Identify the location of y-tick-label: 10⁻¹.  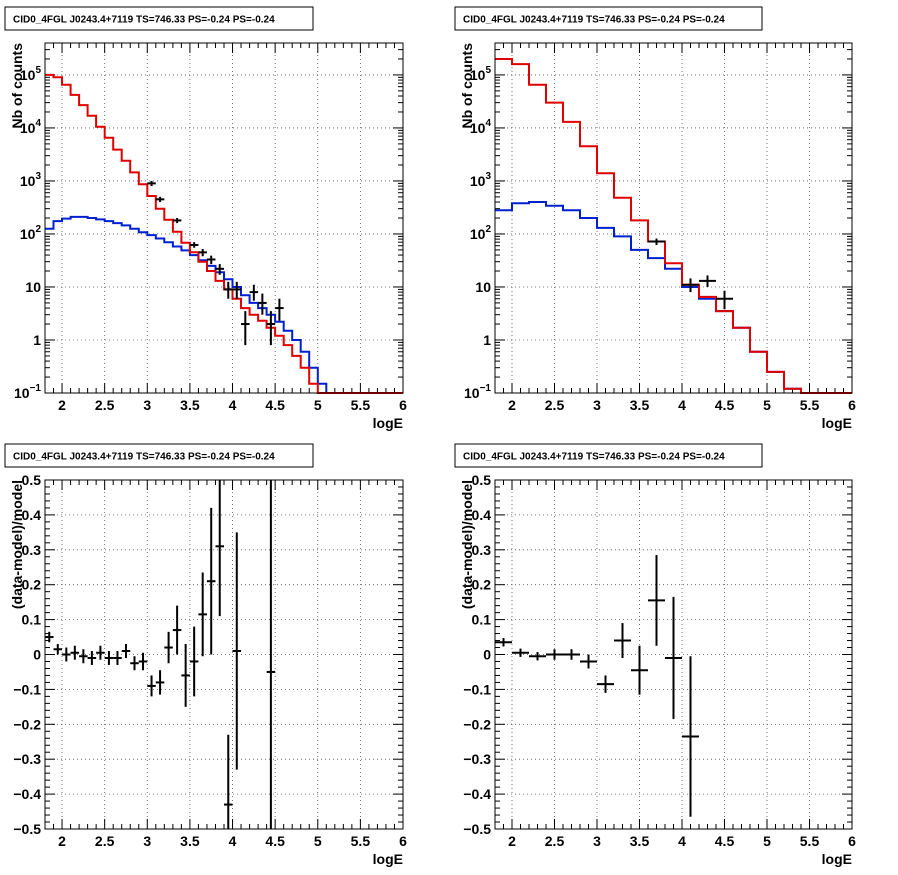
(27, 392).